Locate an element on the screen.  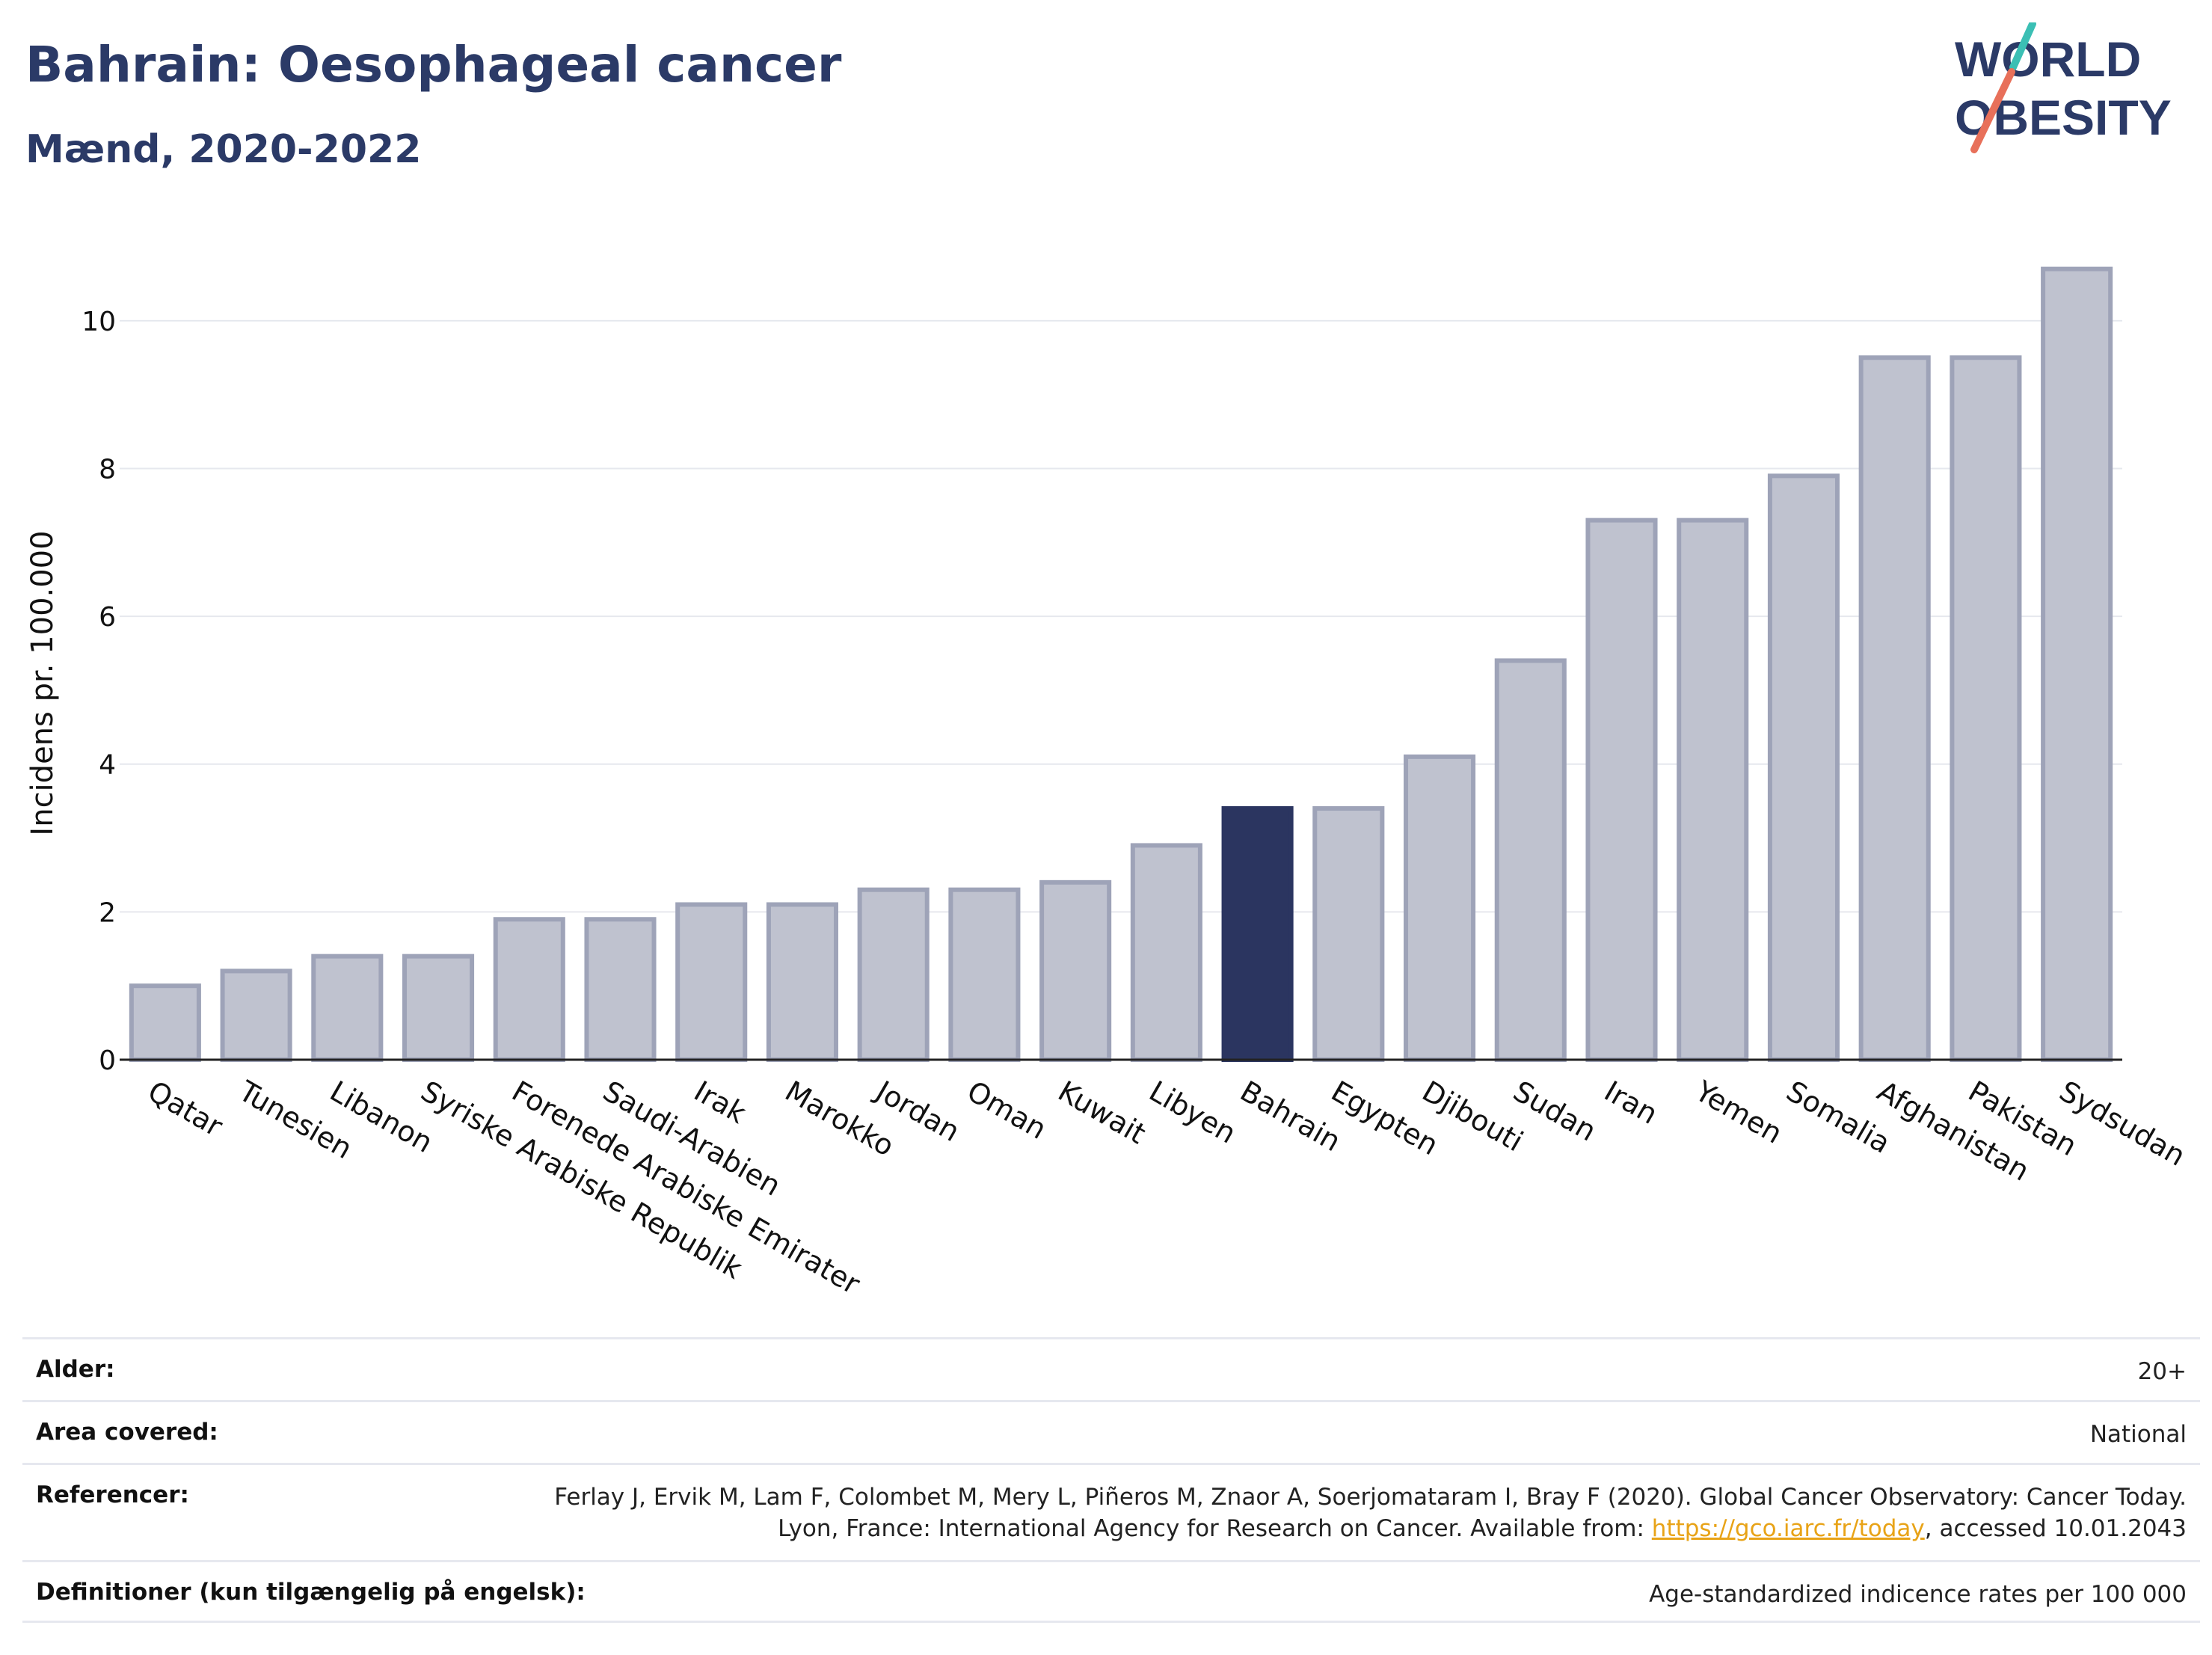
y-tick-label: 2 is located at coordinates (107, 912).